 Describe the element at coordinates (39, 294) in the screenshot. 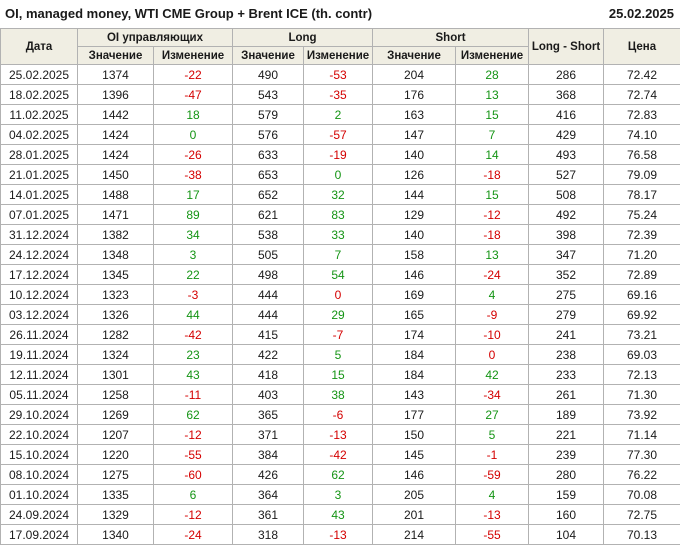

I see `cell-date: 10.12.2024` at that location.